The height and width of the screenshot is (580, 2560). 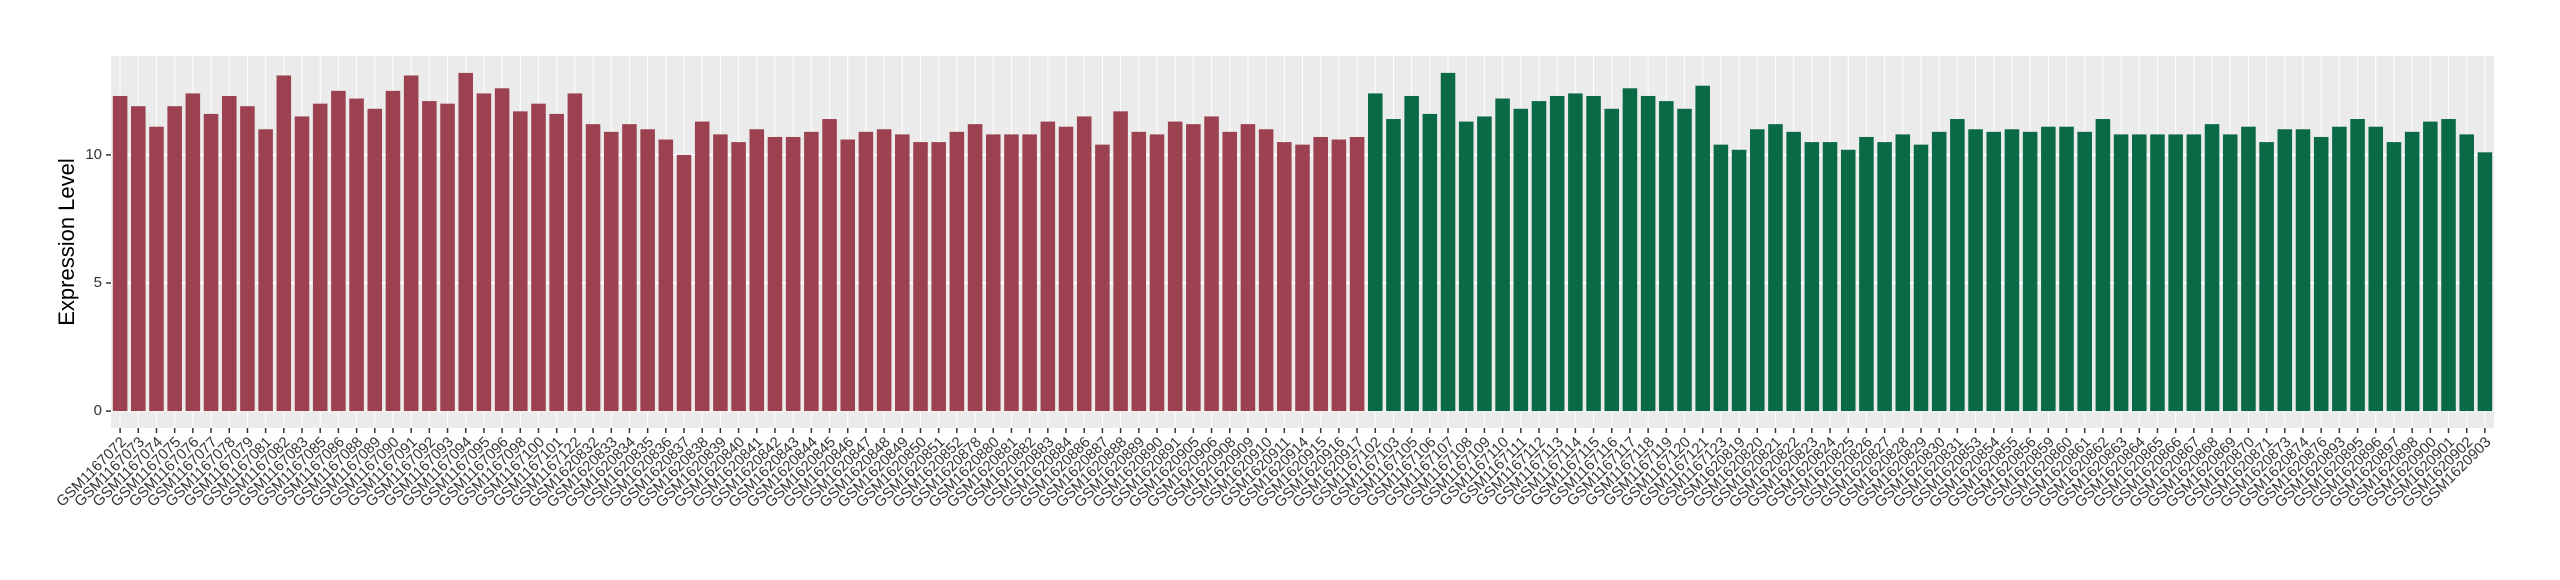 What do you see at coordinates (98, 410) in the screenshot?
I see `y-tick-label: 0` at bounding box center [98, 410].